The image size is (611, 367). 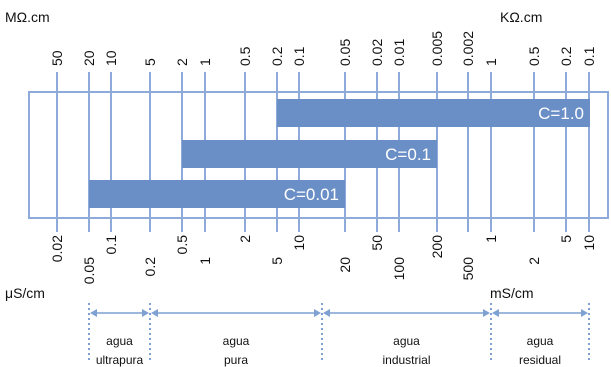 What do you see at coordinates (406, 360) in the screenshot?
I see `region-label-line2: industrial` at bounding box center [406, 360].